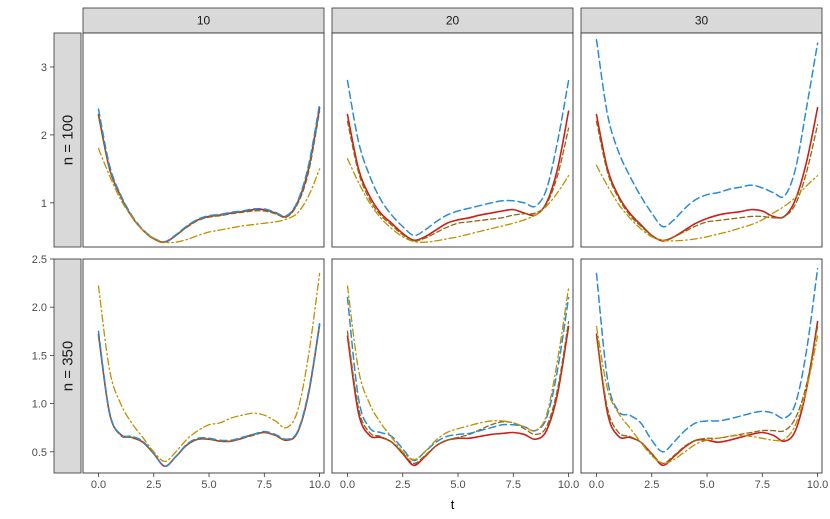 This screenshot has width=830, height=519. Describe the element at coordinates (39, 453) in the screenshot. I see `y-tick-label: 0.5` at that location.